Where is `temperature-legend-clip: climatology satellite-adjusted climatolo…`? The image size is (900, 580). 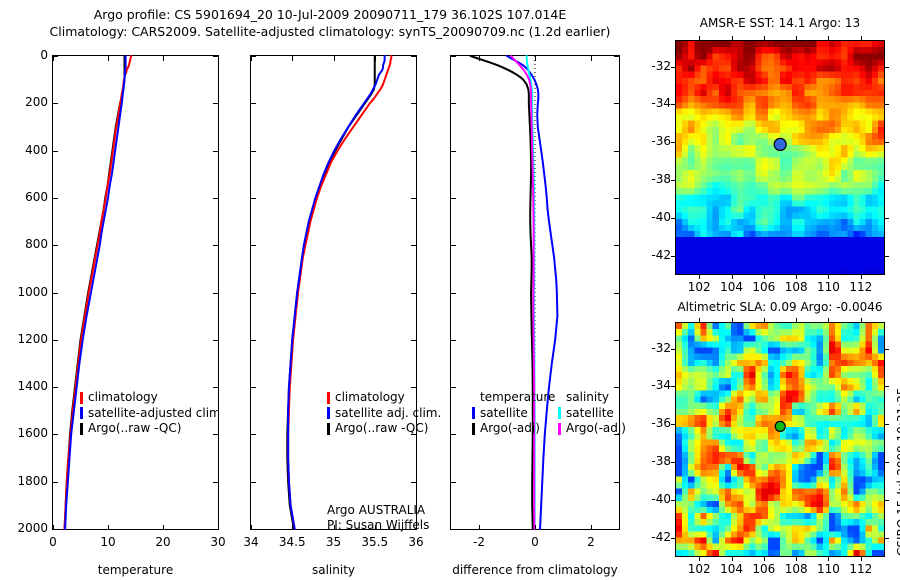 temperature-legend-clip: climatology satellite-adjusted climatolo… is located at coordinates (149, 415).